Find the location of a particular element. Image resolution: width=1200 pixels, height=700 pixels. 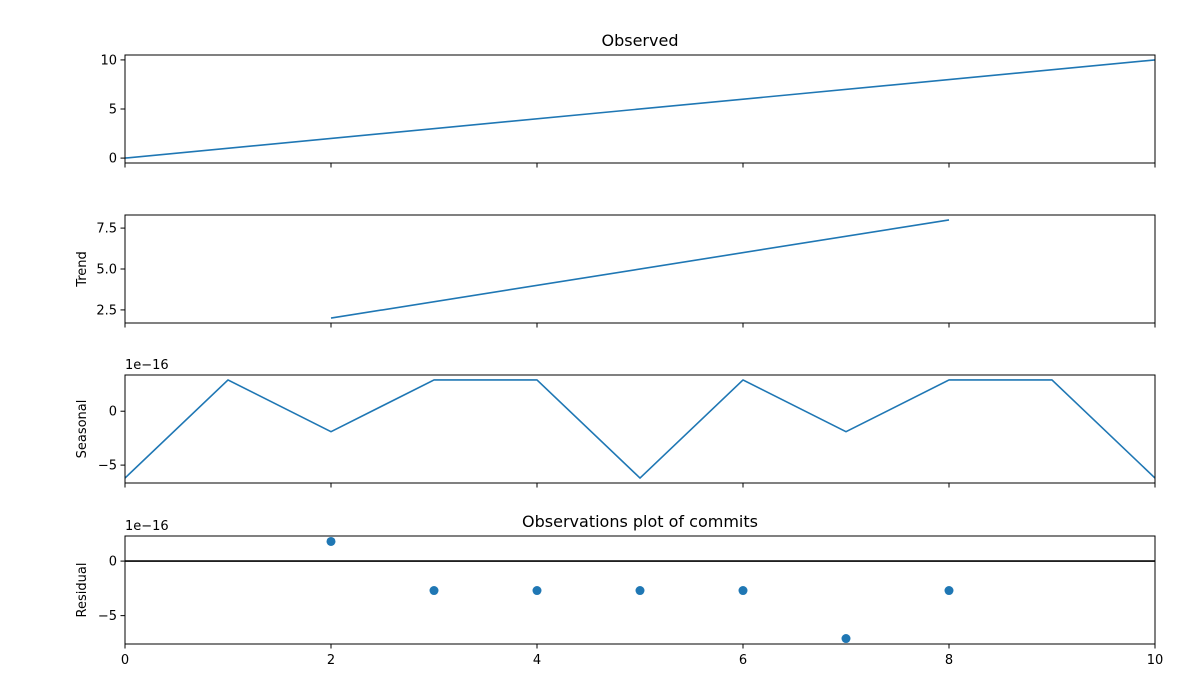

panel-3-offset-text: 1e−16 is located at coordinates (147, 365).